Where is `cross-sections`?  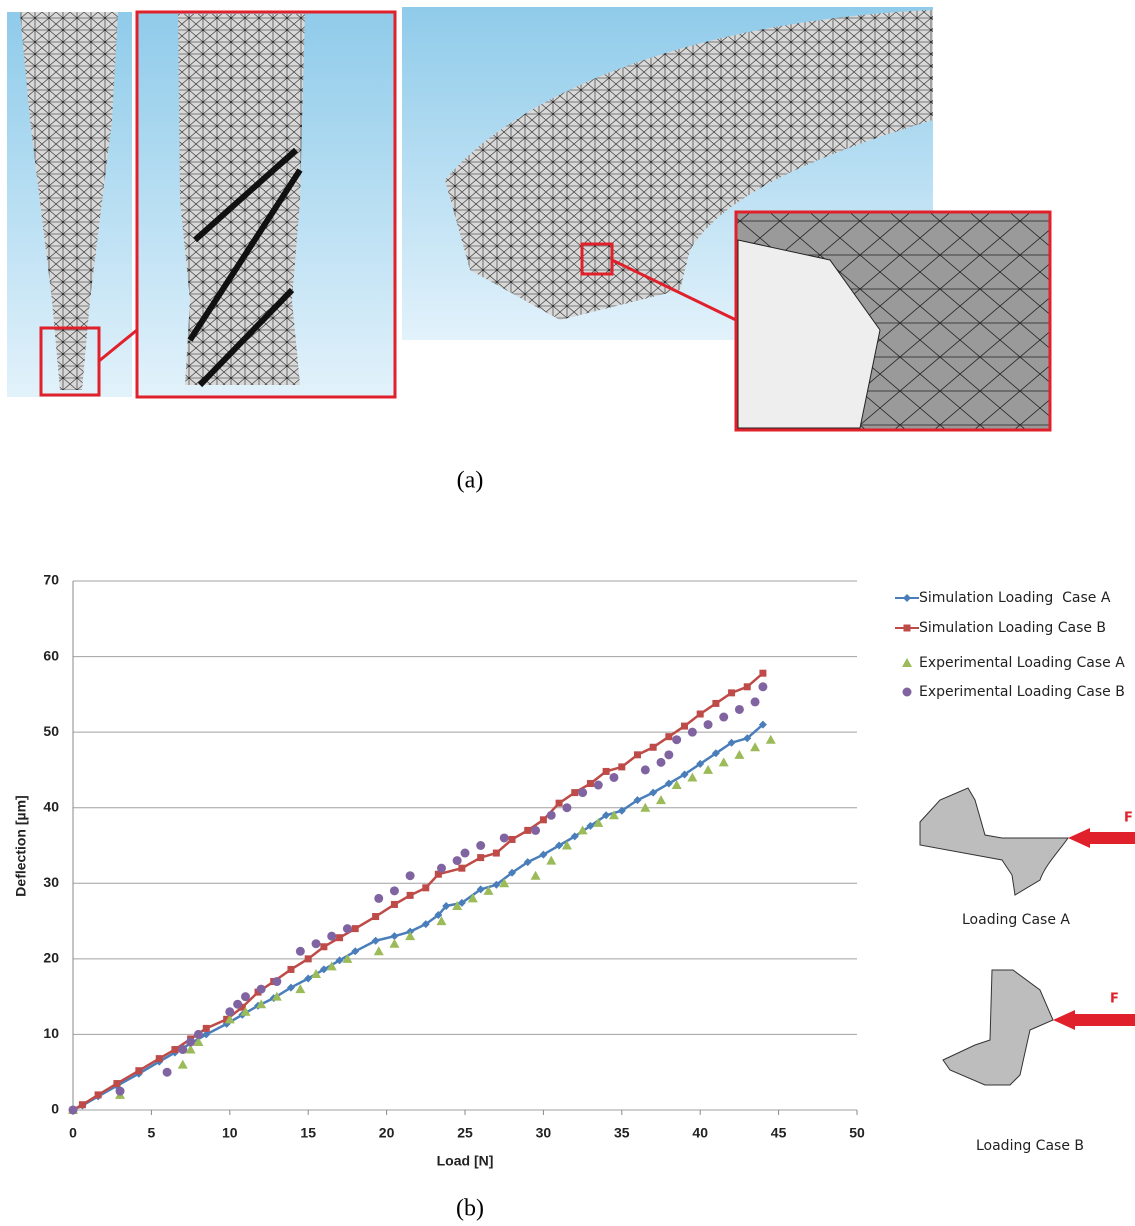 cross-sections is located at coordinates (1027, 936).